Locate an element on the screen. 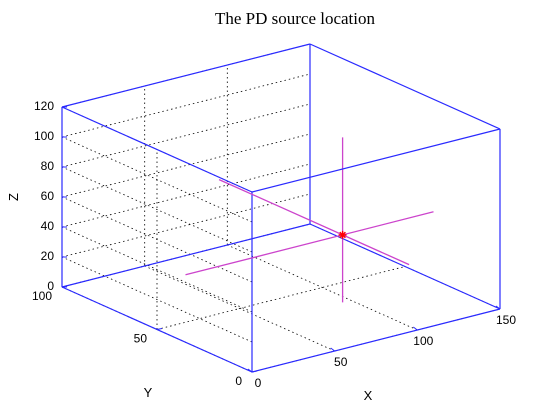 The width and height of the screenshot is (550, 416). x-axis-label: X is located at coordinates (368, 395).